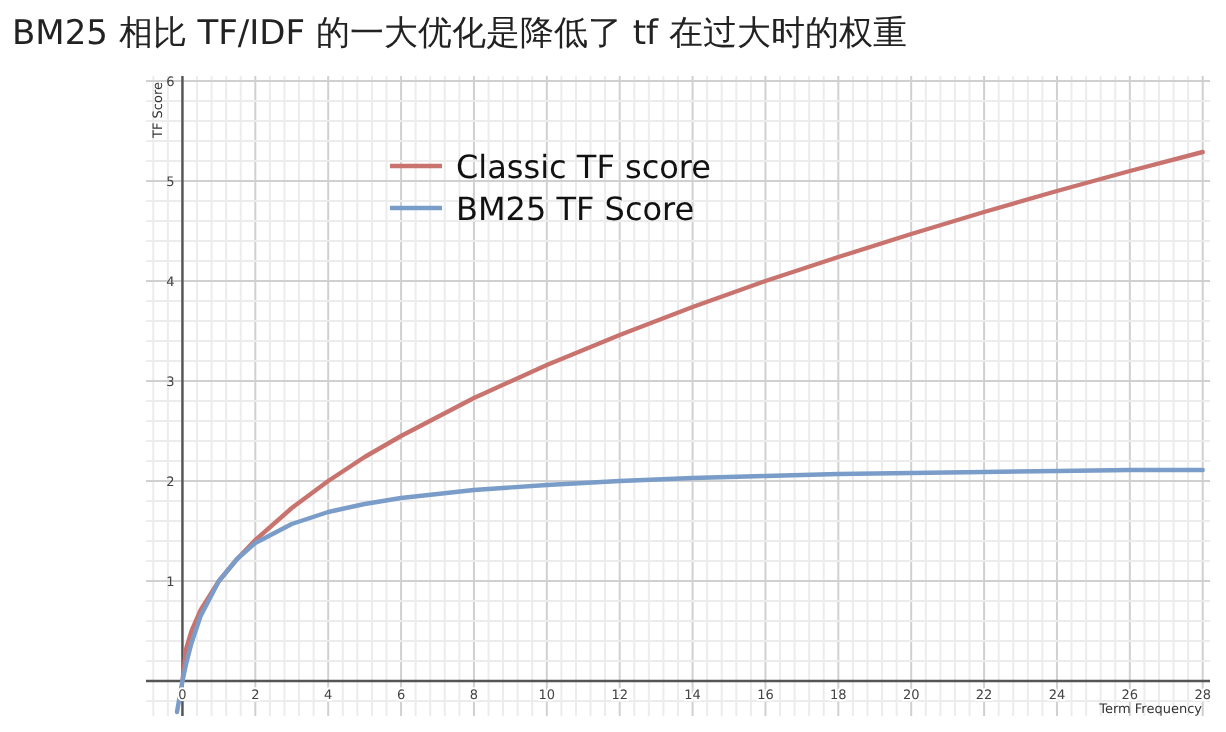  I want to click on legend-label: Classic TF score, so click(583, 167).